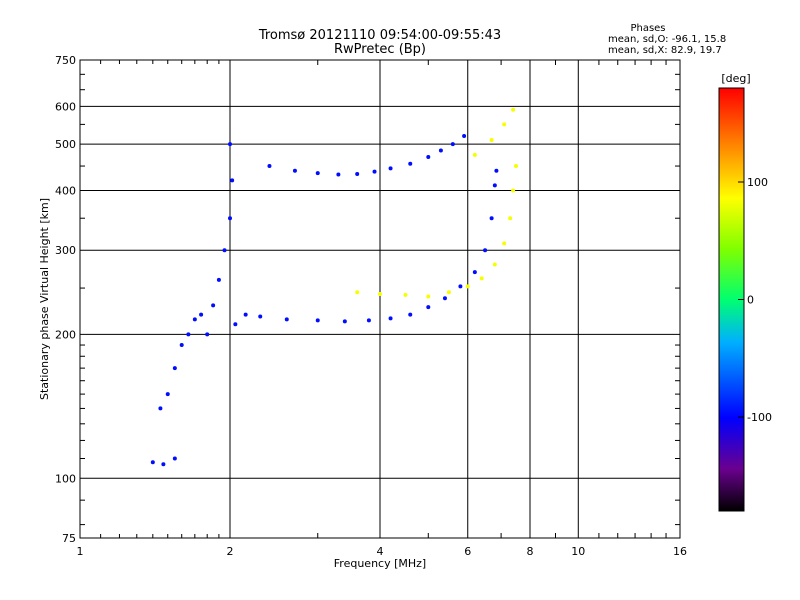 The image size is (800, 600). I want to click on y-tick-label: 400, so click(65, 190).